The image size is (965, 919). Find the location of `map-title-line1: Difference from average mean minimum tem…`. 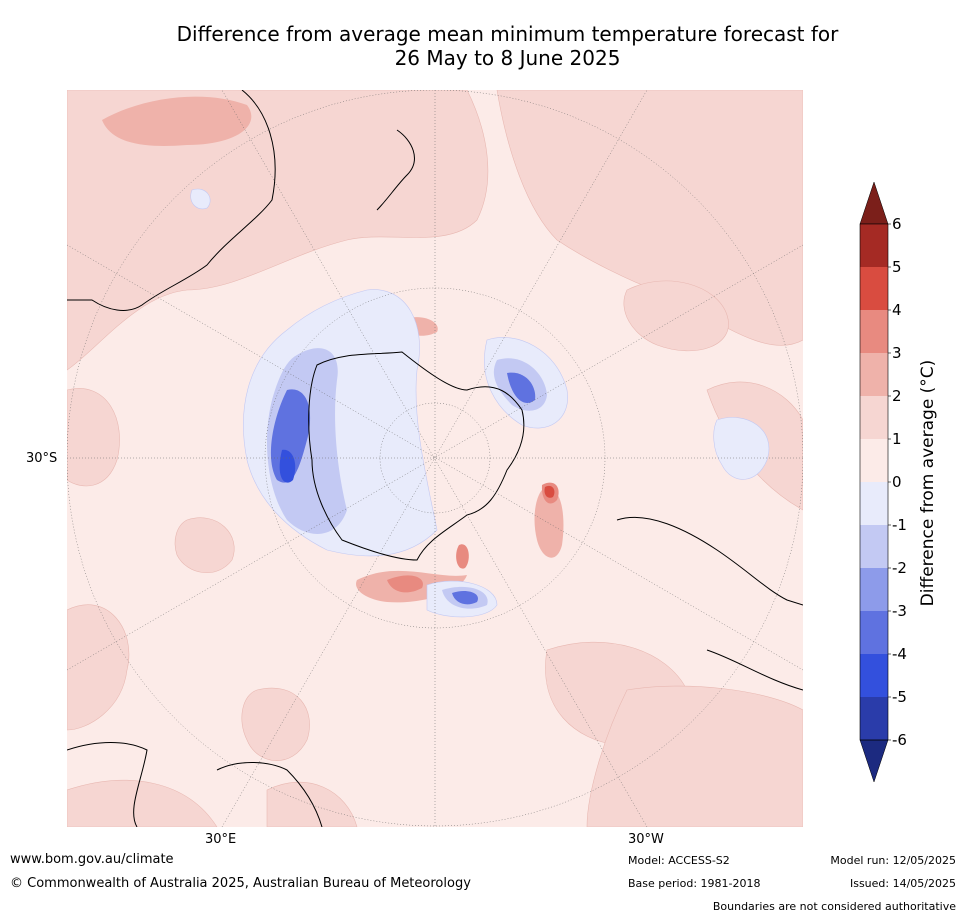

map-title-line1: Difference from average mean minimum tem… is located at coordinates (507, 34).